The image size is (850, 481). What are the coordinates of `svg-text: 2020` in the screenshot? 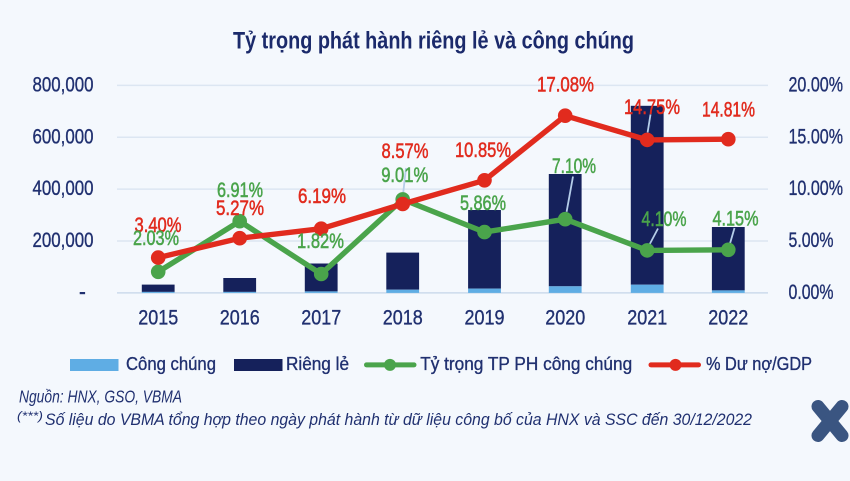 It's located at (565, 317).